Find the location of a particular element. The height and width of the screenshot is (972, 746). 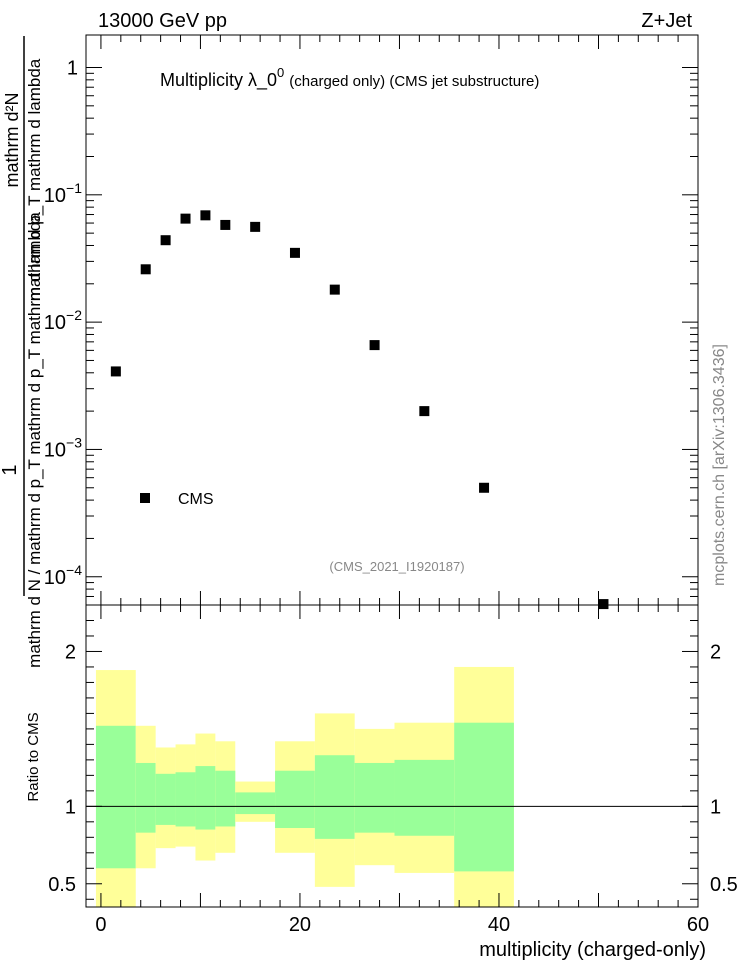

ratio-y-tick-label: 2 is located at coordinates (70, 652).